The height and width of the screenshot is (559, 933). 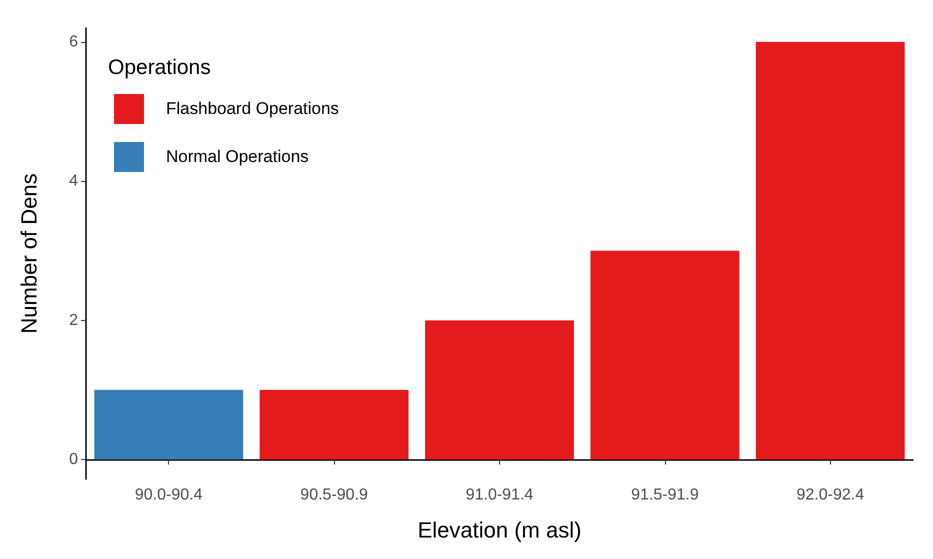 I want to click on x-tick-label: 90.0-90.4, so click(x=168, y=495).